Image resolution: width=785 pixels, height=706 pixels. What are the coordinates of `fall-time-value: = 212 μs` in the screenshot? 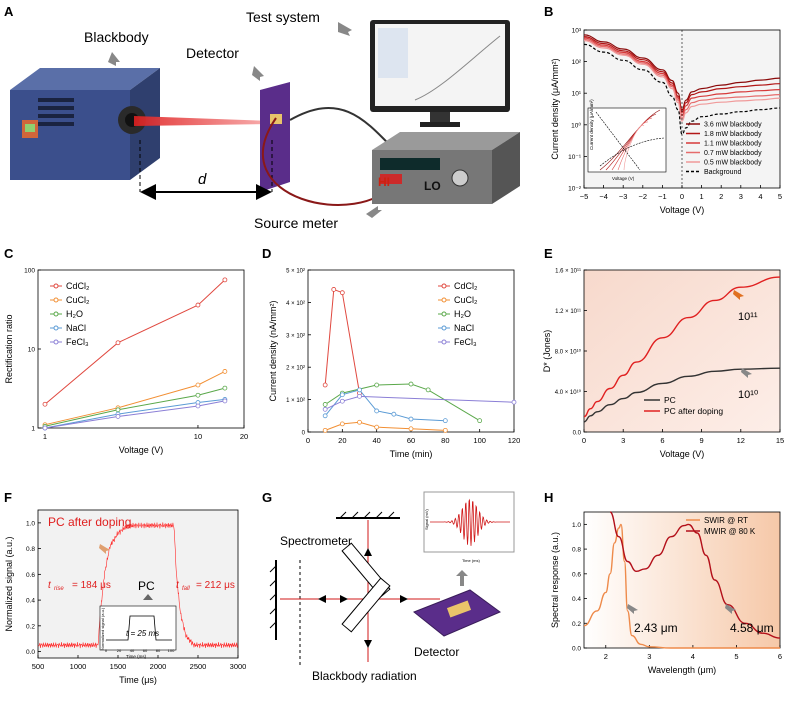 It's located at (215, 585).